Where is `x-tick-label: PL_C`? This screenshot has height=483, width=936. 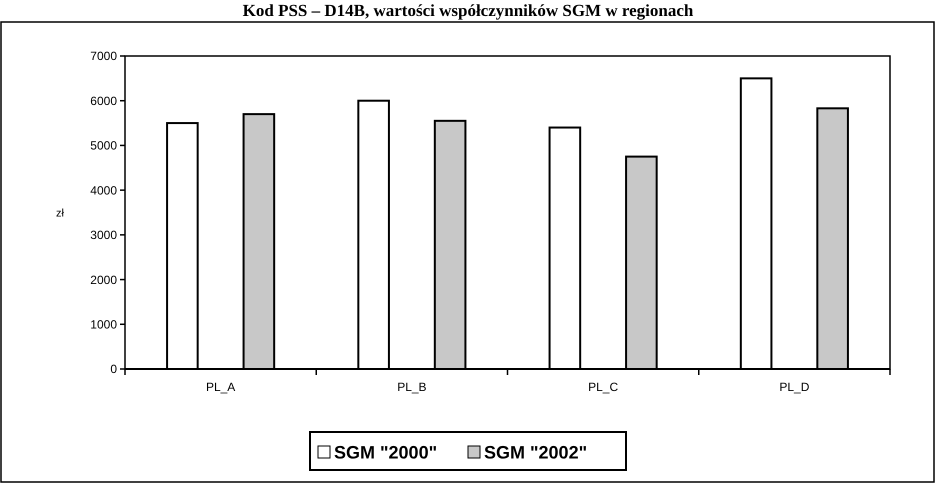 x-tick-label: PL_C is located at coordinates (603, 387).